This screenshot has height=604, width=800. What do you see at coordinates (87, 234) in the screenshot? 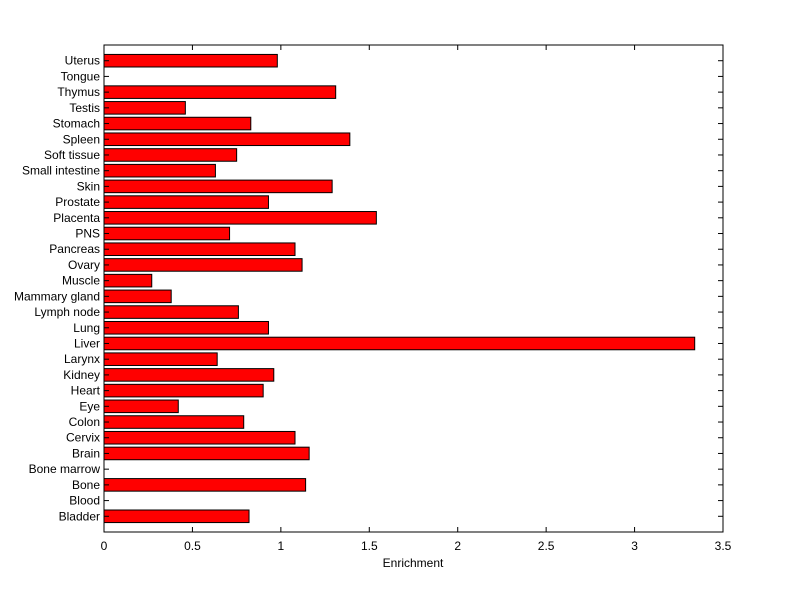
I see `y-tick-label: PNS` at bounding box center [87, 234].